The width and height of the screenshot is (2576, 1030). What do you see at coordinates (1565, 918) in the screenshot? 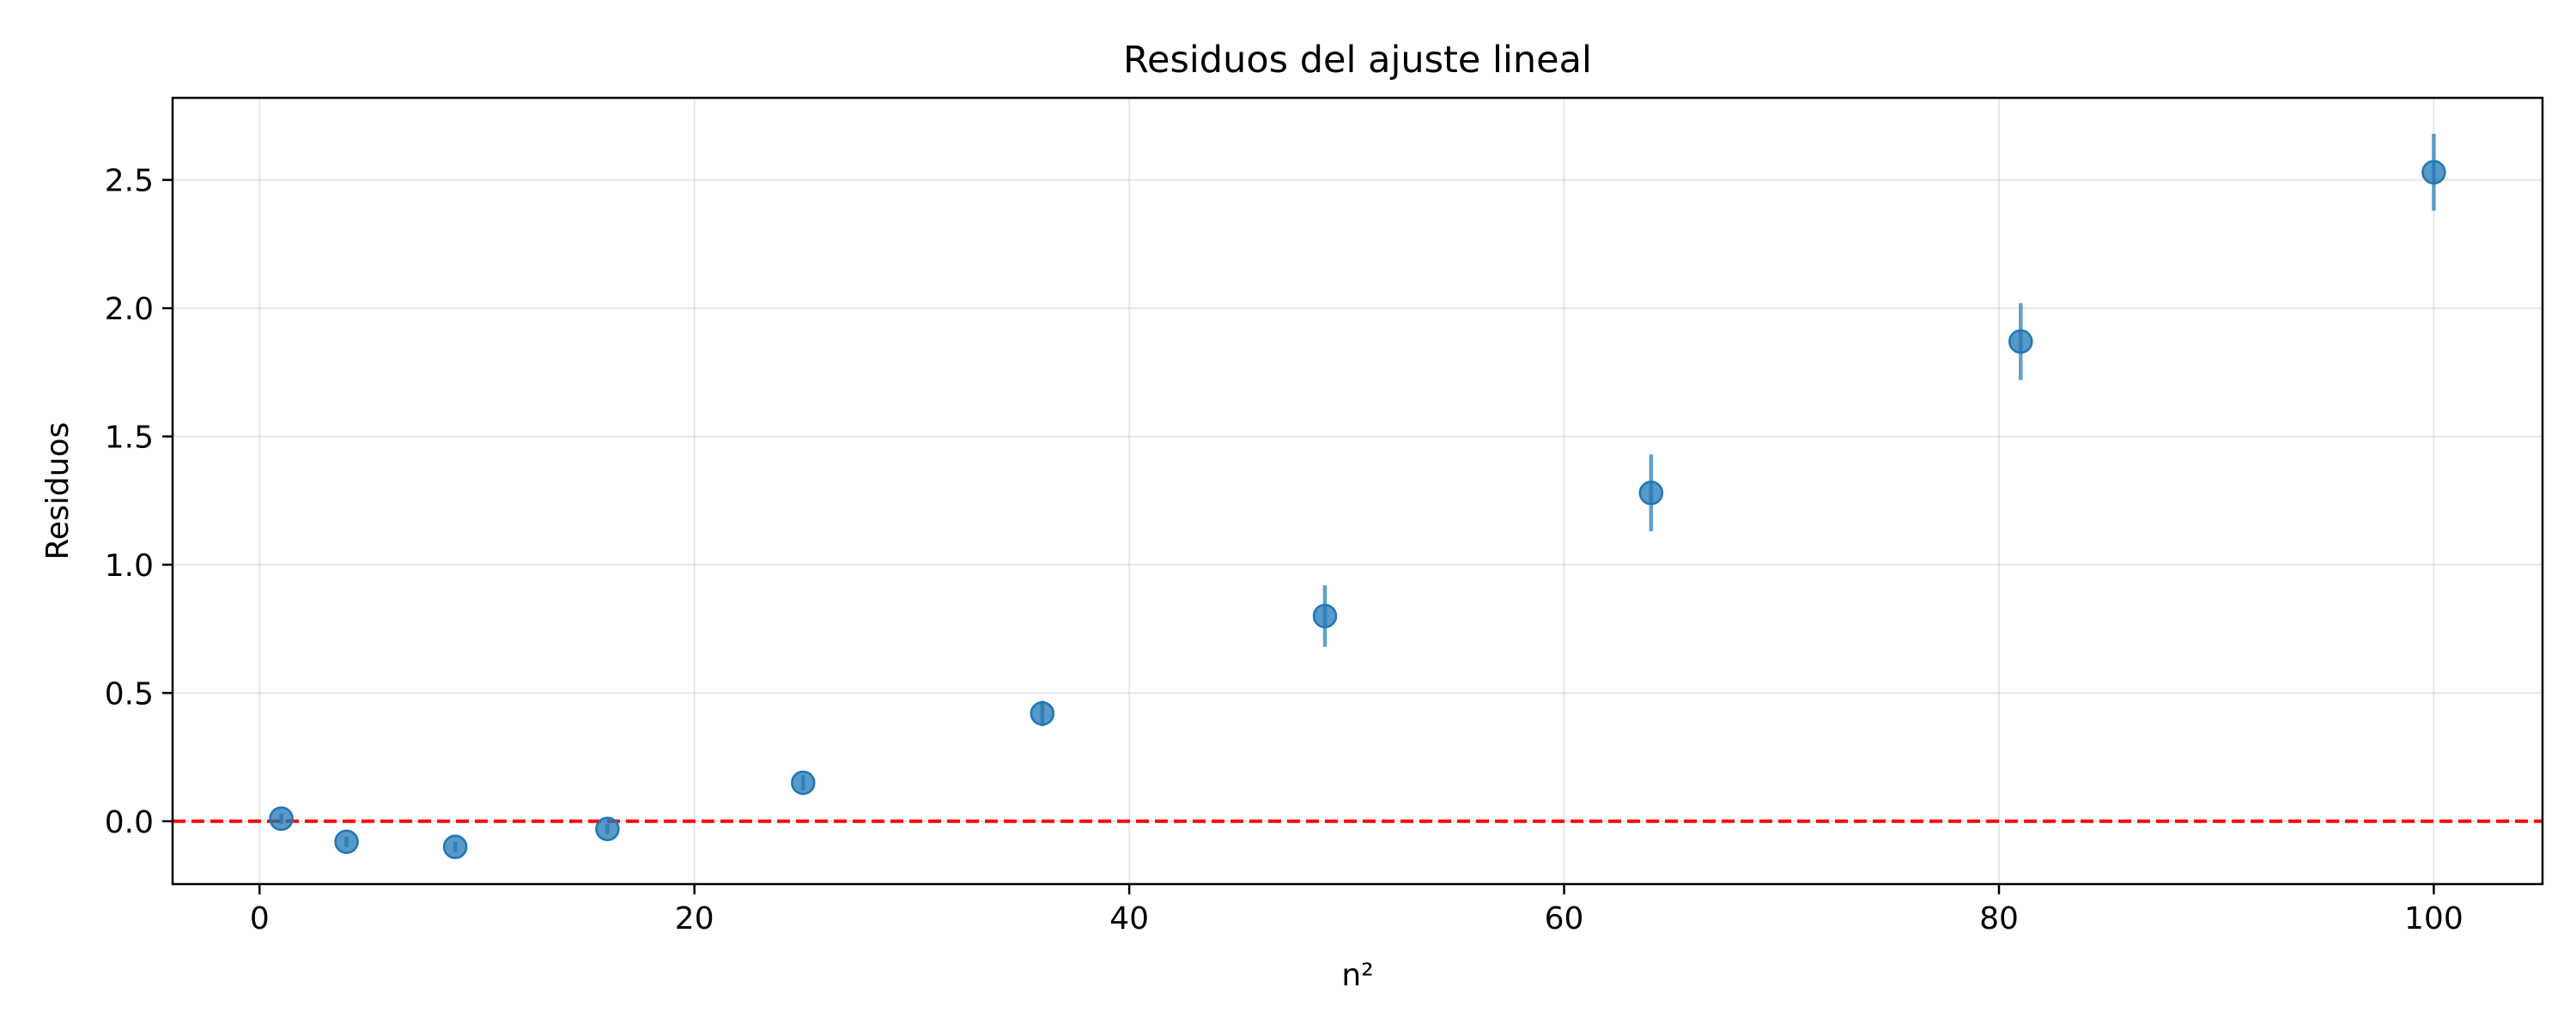
I see `x-tick-label: 60` at bounding box center [1565, 918].